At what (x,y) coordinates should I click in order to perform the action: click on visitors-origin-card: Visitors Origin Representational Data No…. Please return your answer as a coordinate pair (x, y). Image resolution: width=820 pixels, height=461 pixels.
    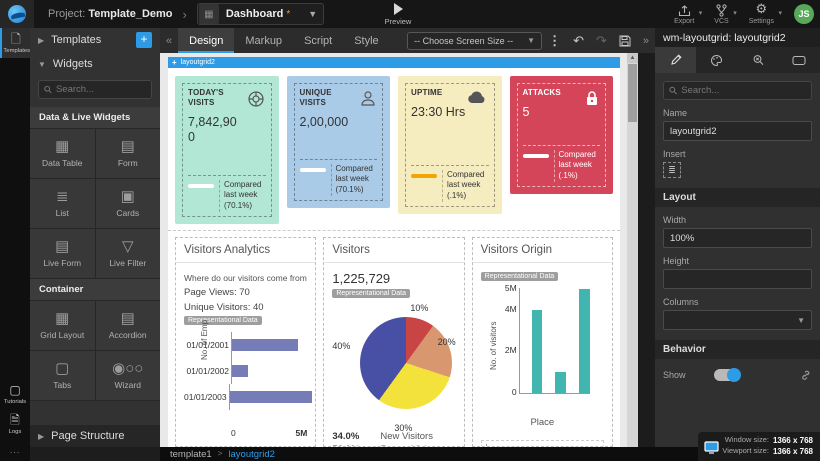
    Looking at the image, I should click on (542, 342).